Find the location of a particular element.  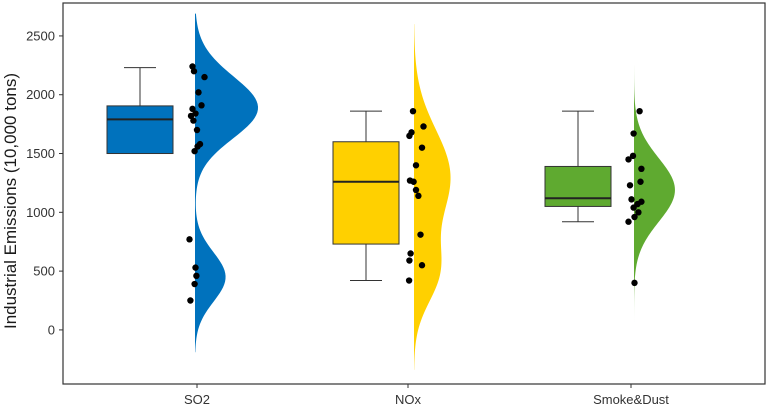

group-nox: NOx is located at coordinates (391, 215).